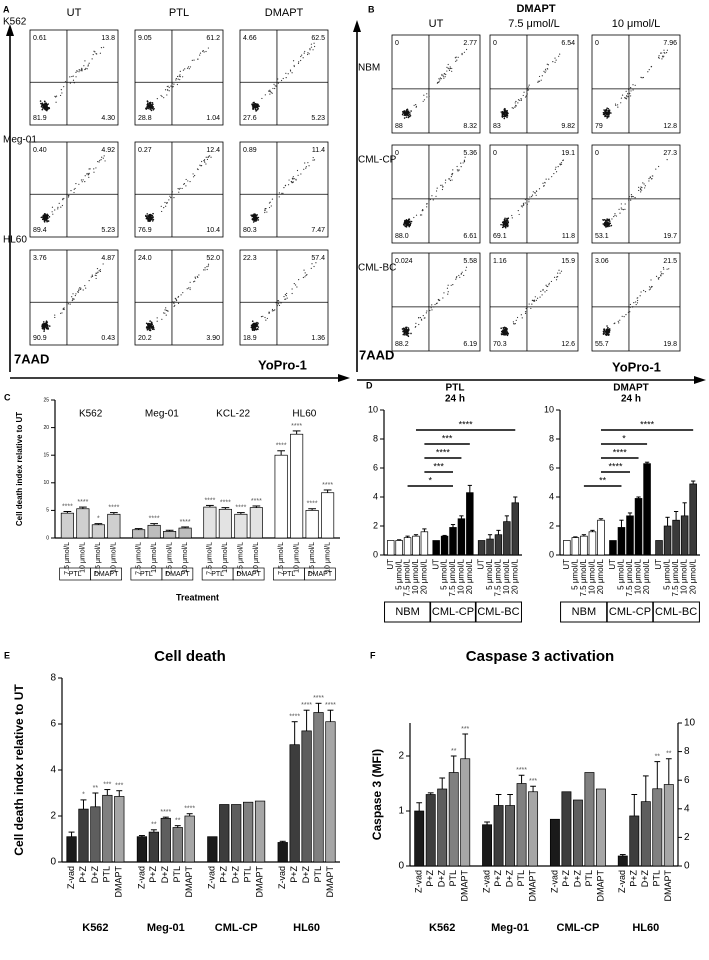 This screenshot has height=960, width=709. Describe the element at coordinates (318, 38) in the screenshot. I see `quadrant-value: 62.5` at that location.